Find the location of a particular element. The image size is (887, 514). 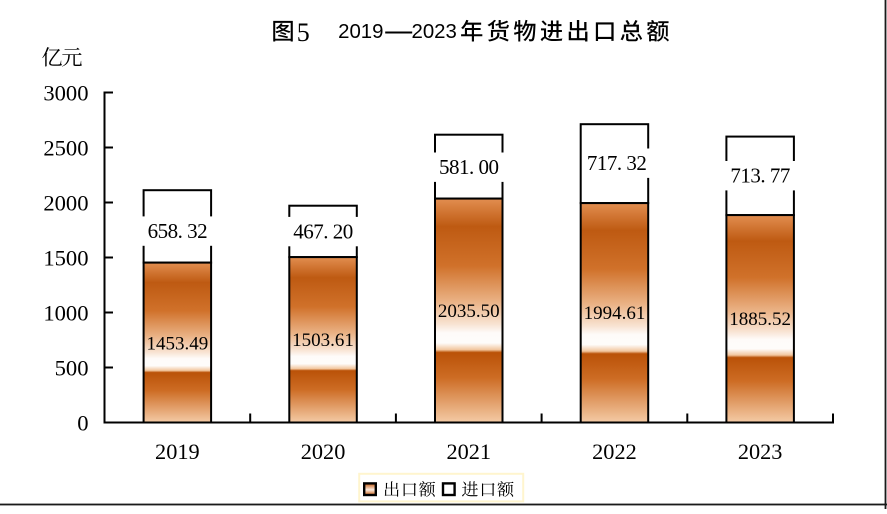

svg-text: 717. 32 is located at coordinates (617, 163).